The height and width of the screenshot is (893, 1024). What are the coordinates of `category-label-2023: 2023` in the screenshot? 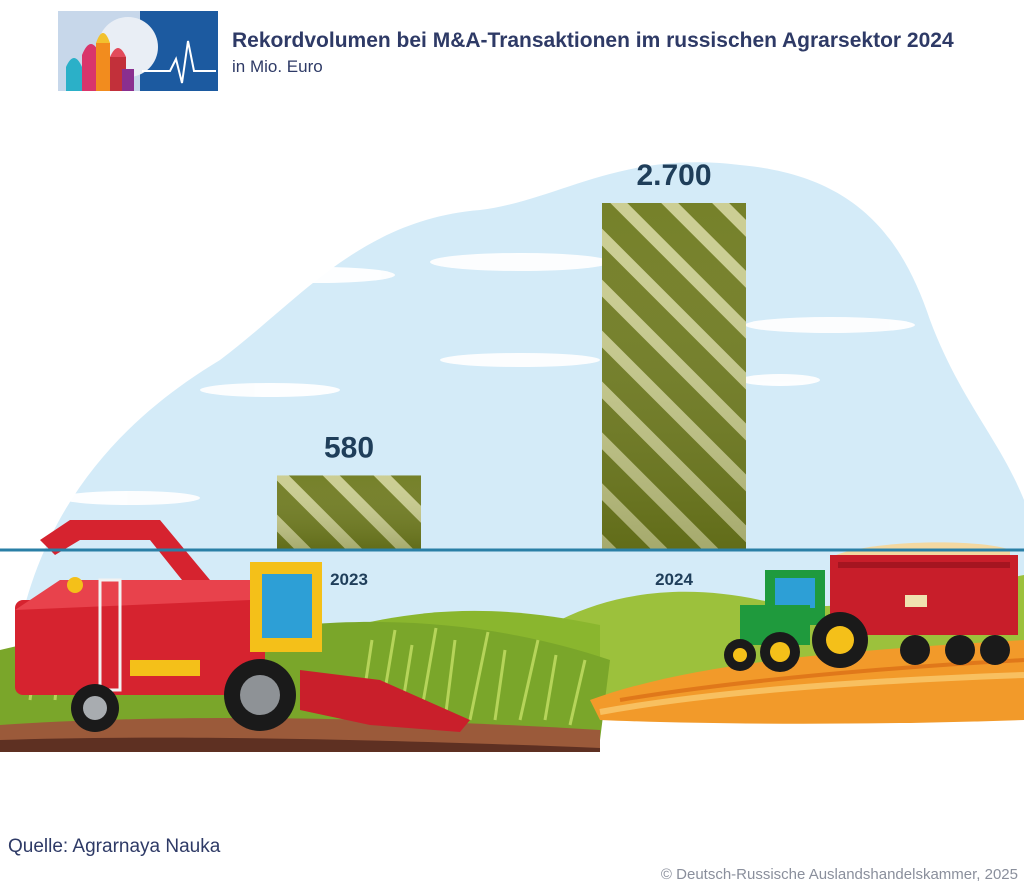 It's located at (349, 579).